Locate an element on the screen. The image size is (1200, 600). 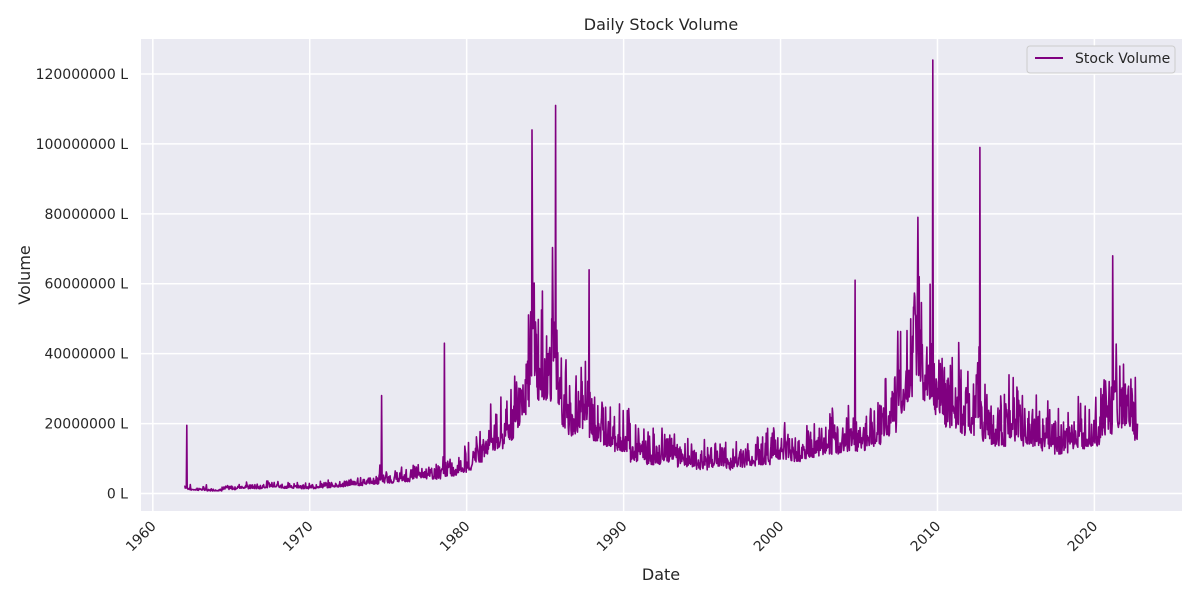
y-tick-label: 100000000 L is located at coordinates (82, 145).